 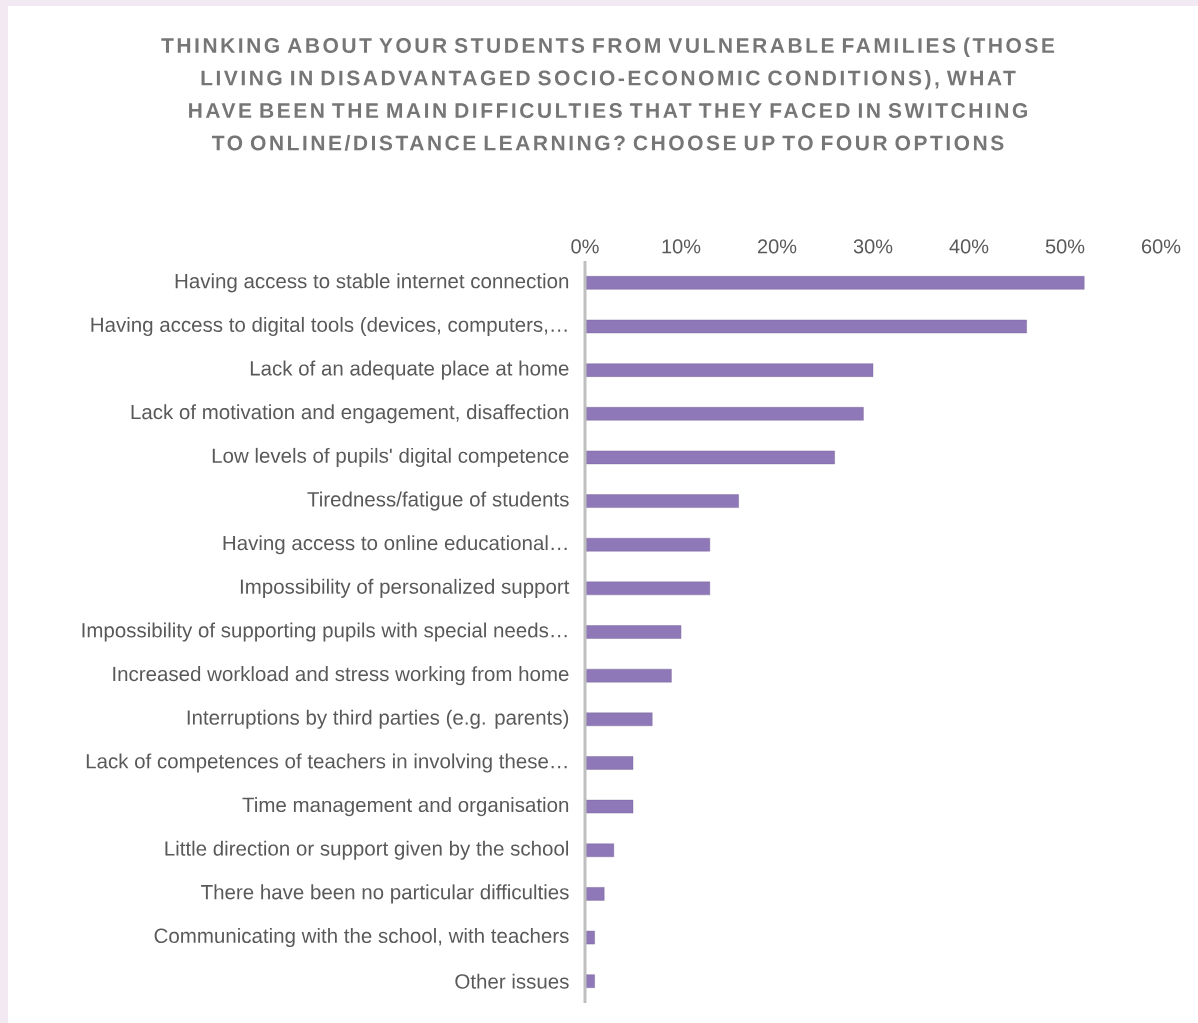 I want to click on chart-title: THINKING ABOUT YOUR STUDENTS FROM VULNERABLE FAMILIES (THOSE LIVING IN DISADVANTAGED SOCIO-ECONOMIC CONDITIONS), WHAT HAVE BEEN THE MAIN DIFFICULTIES THAT THEY FACED IN SWITCHING TO ONLINE/DISTANCE LEARNING? CHOOSE UP TO FOUR OPTIONS, so click(x=608, y=94).